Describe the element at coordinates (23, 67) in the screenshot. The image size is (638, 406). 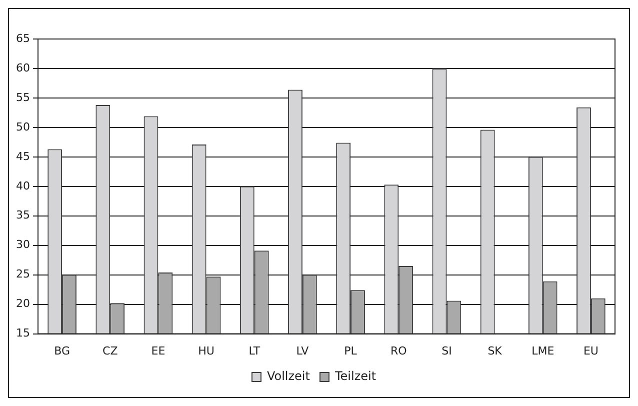
I see `y-tick-label: 60` at that location.